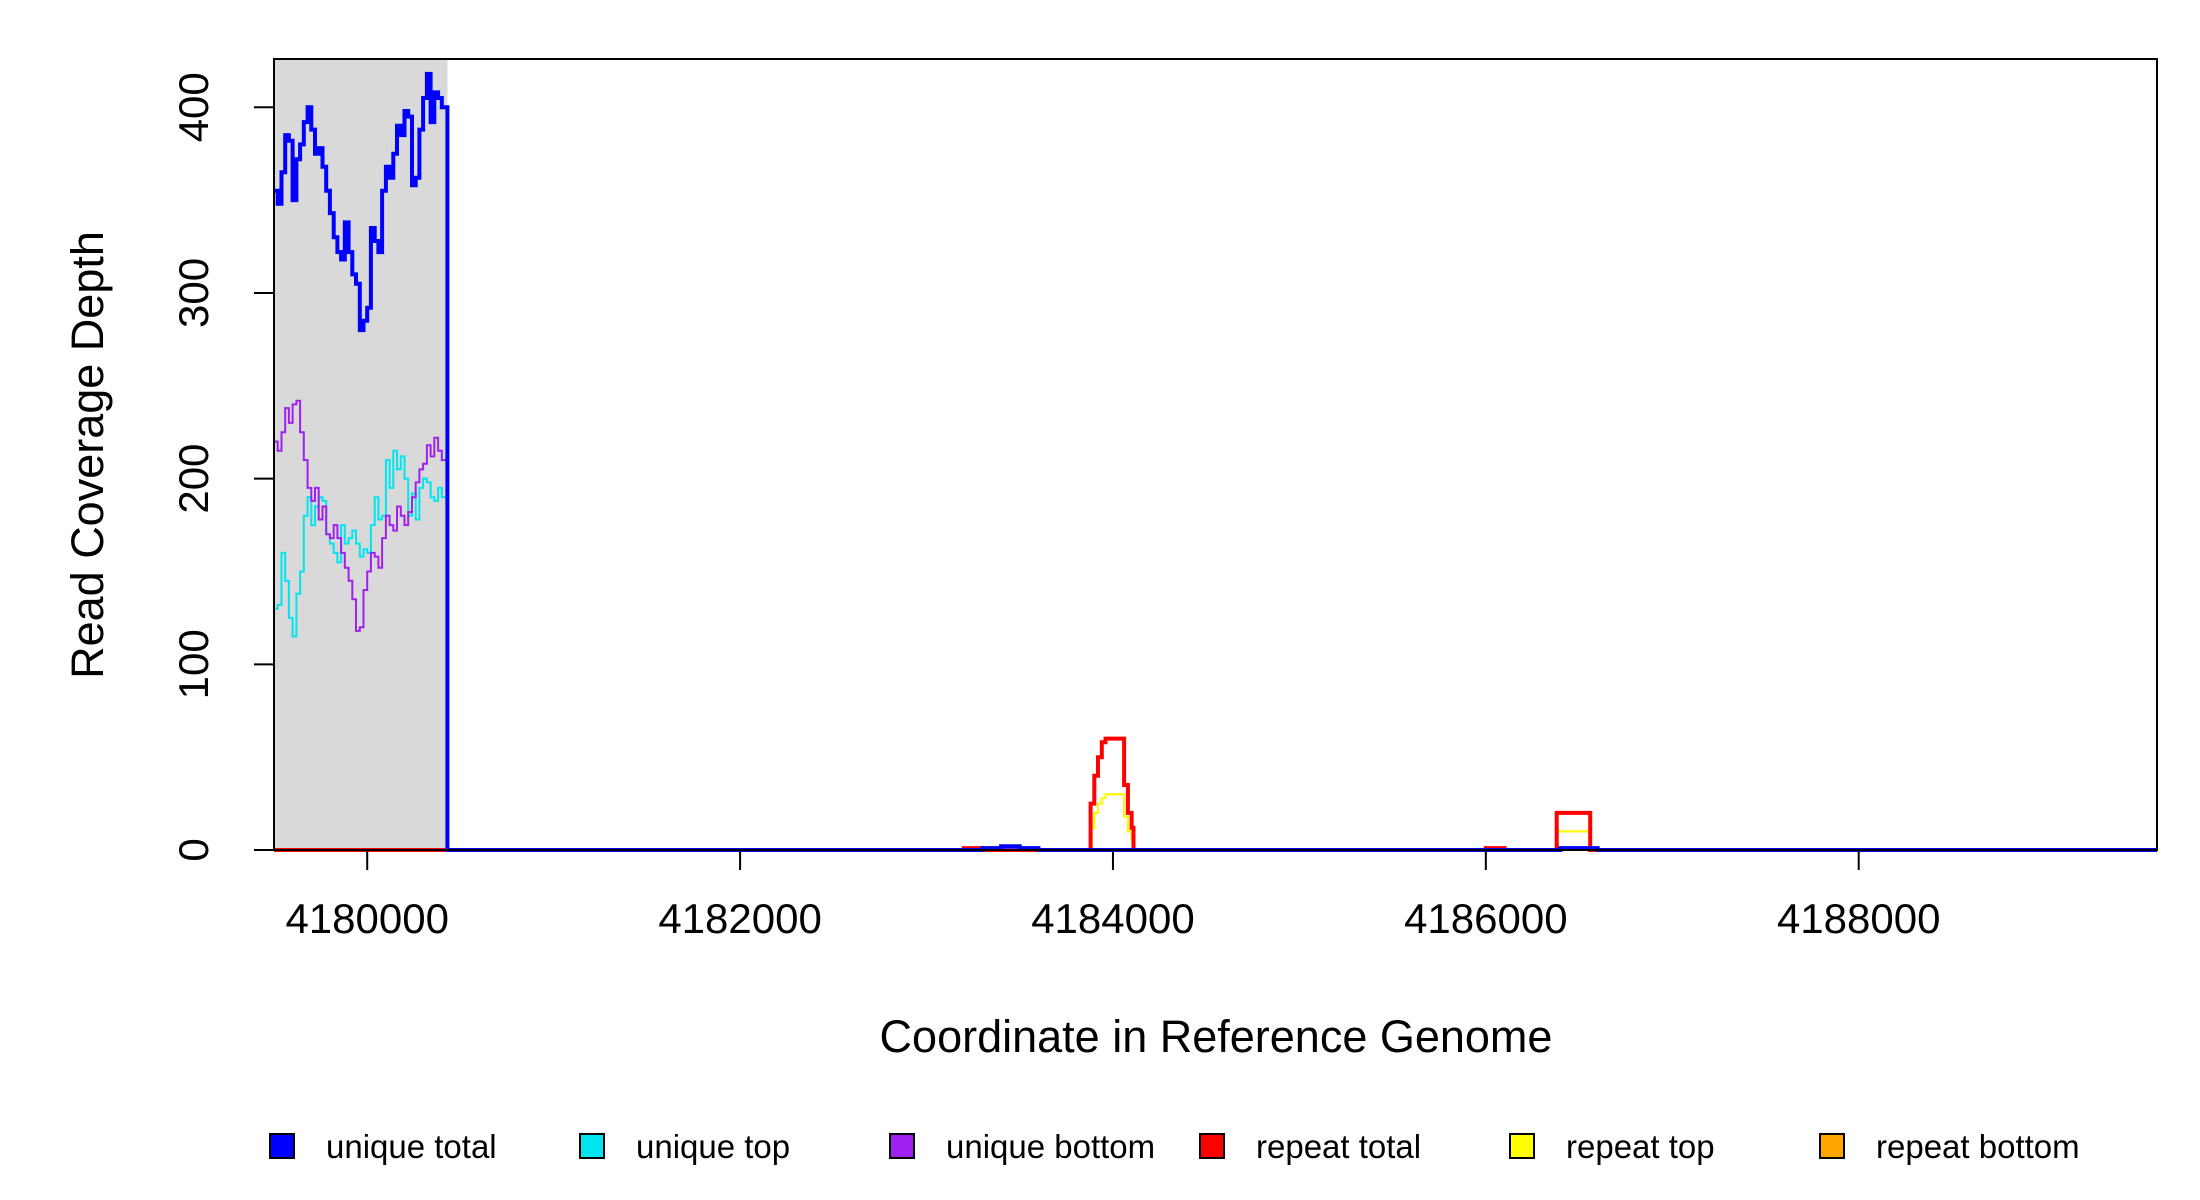  I want to click on legend-label: repeat top, so click(1640, 1146).